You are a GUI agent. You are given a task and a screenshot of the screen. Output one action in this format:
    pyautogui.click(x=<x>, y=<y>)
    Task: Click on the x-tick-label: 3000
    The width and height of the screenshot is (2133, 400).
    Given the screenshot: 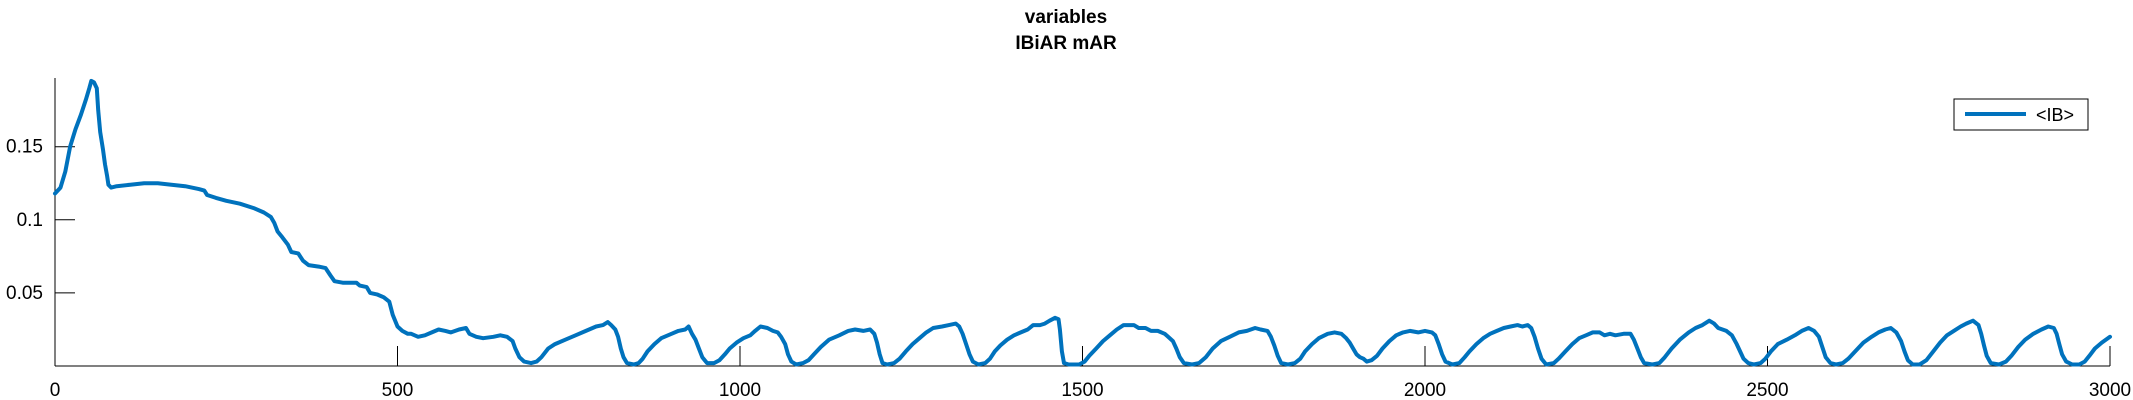 What is the action you would take?
    pyautogui.click(x=2110, y=390)
    